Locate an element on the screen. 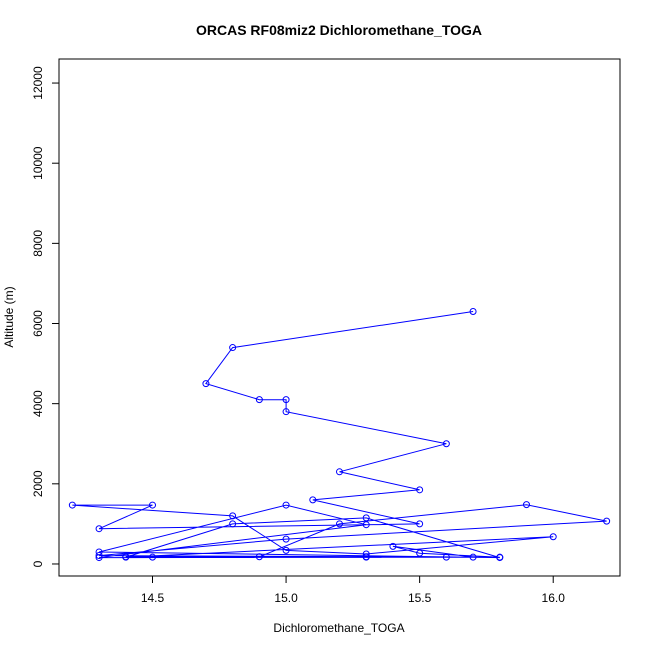  x-tick-label: 14.5 is located at coordinates (153, 598).